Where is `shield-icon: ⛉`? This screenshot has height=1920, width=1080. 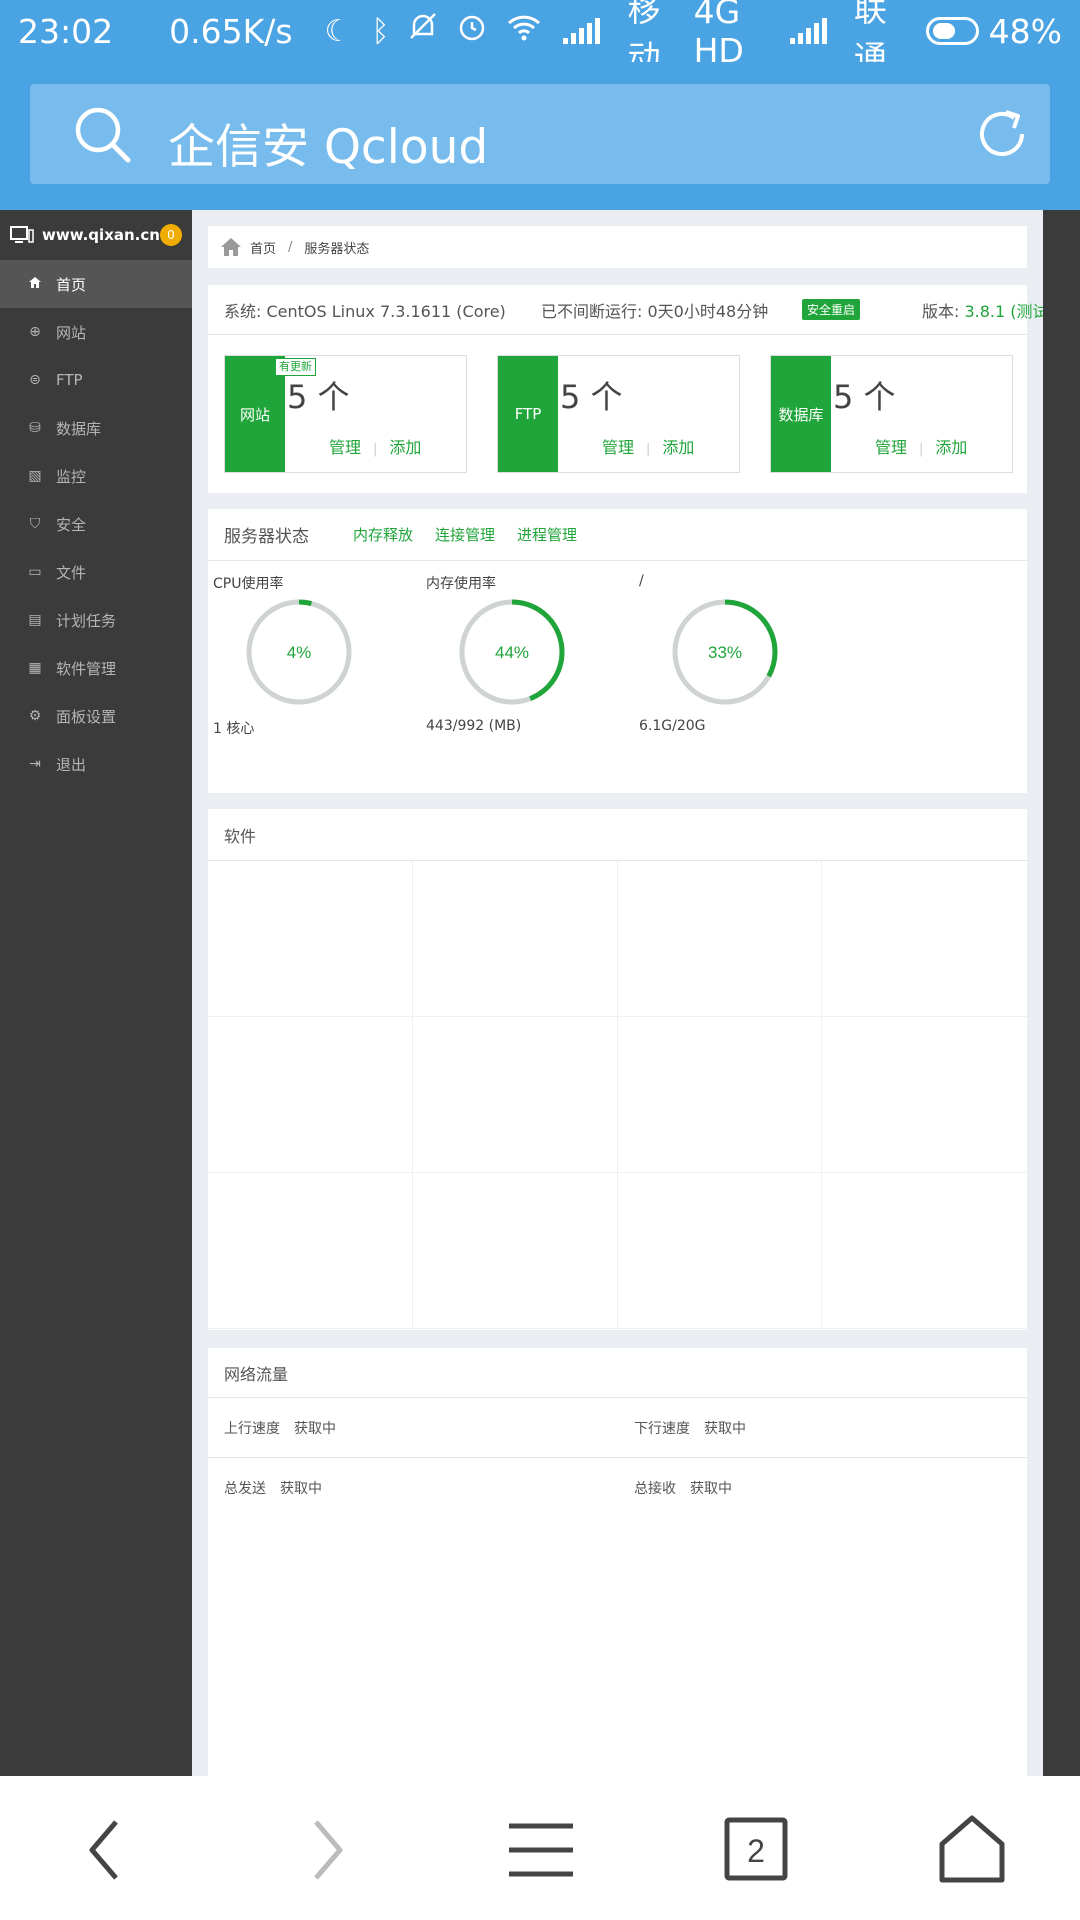
shield-icon: ⛉ is located at coordinates (35, 524).